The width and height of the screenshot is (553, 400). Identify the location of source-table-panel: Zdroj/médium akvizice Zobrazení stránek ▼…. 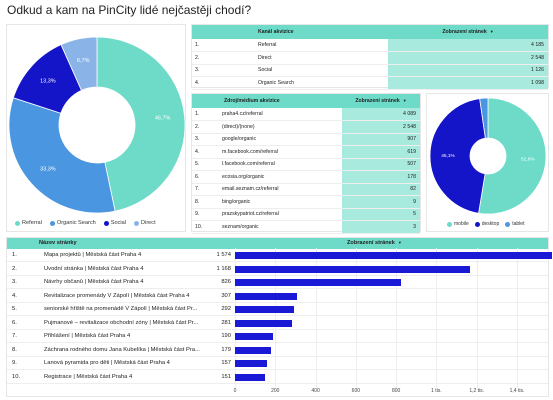
(306, 163).